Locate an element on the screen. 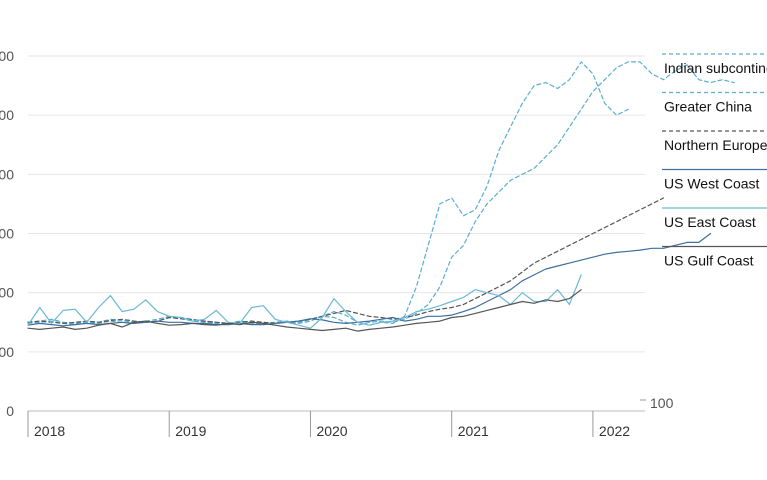 The image size is (767, 480). series-line-us-east-coast is located at coordinates (304, 301).